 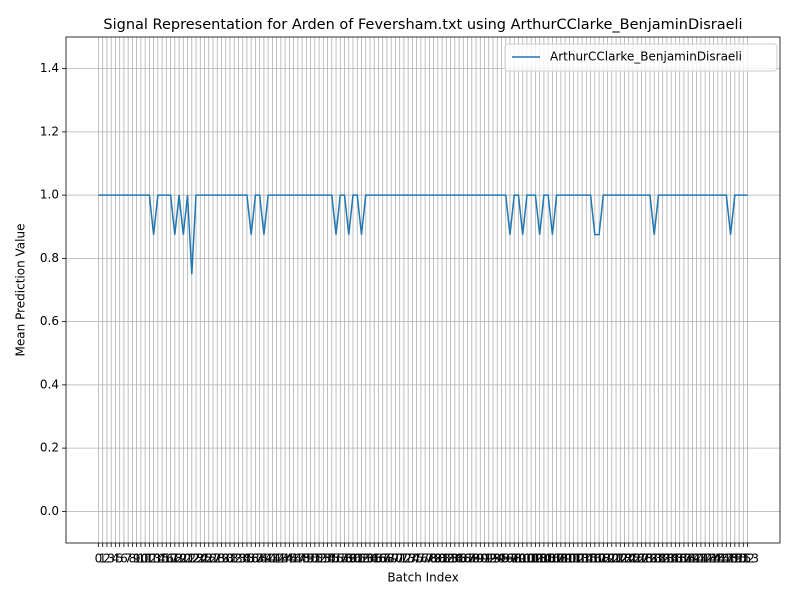 What do you see at coordinates (49, 131) in the screenshot?
I see `y-tick-label: 1.2` at bounding box center [49, 131].